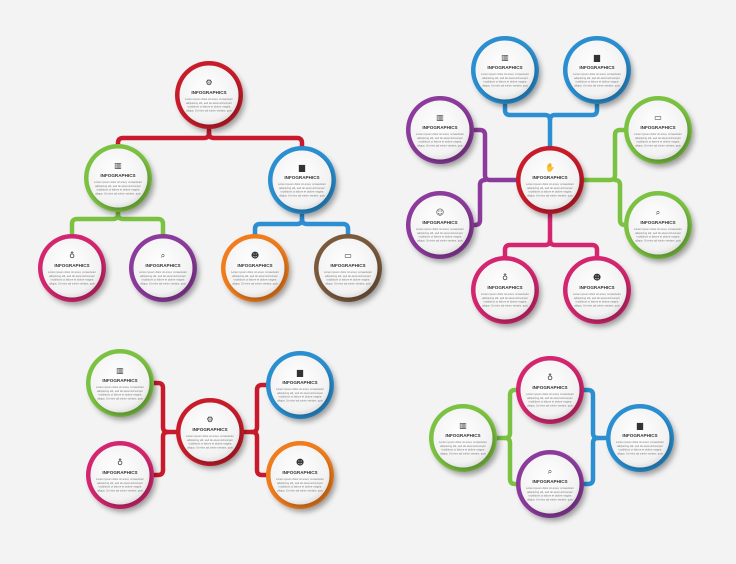 The width and height of the screenshot is (736, 564). I want to click on handshake-icon: ✋, so click(550, 167).